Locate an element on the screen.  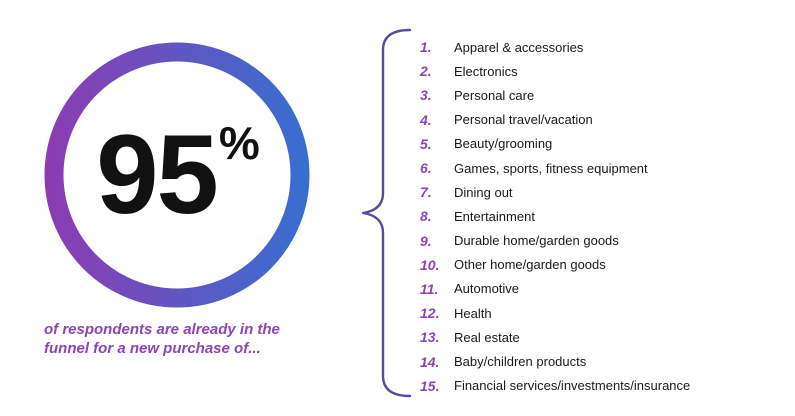
curly-brace is located at coordinates (386, 213).